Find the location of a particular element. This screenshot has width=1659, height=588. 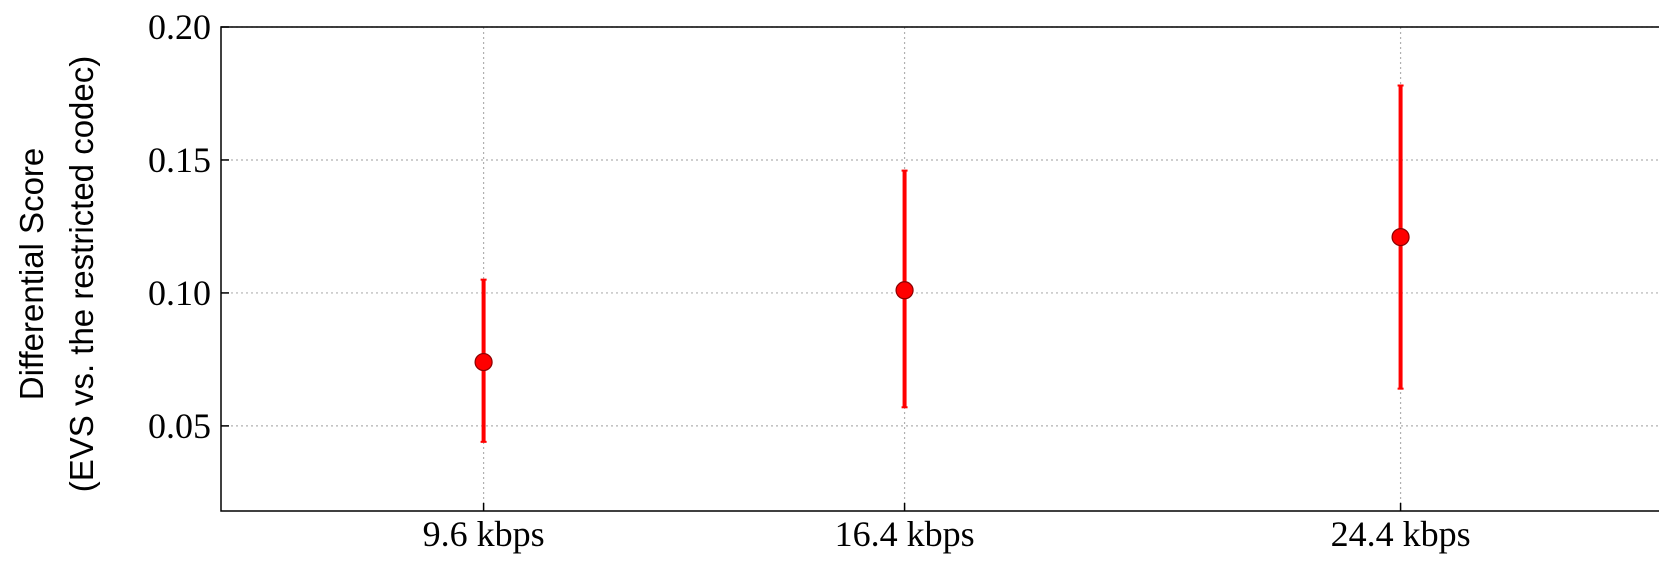

x-tick-label: 24.4 kbps is located at coordinates (1401, 534).